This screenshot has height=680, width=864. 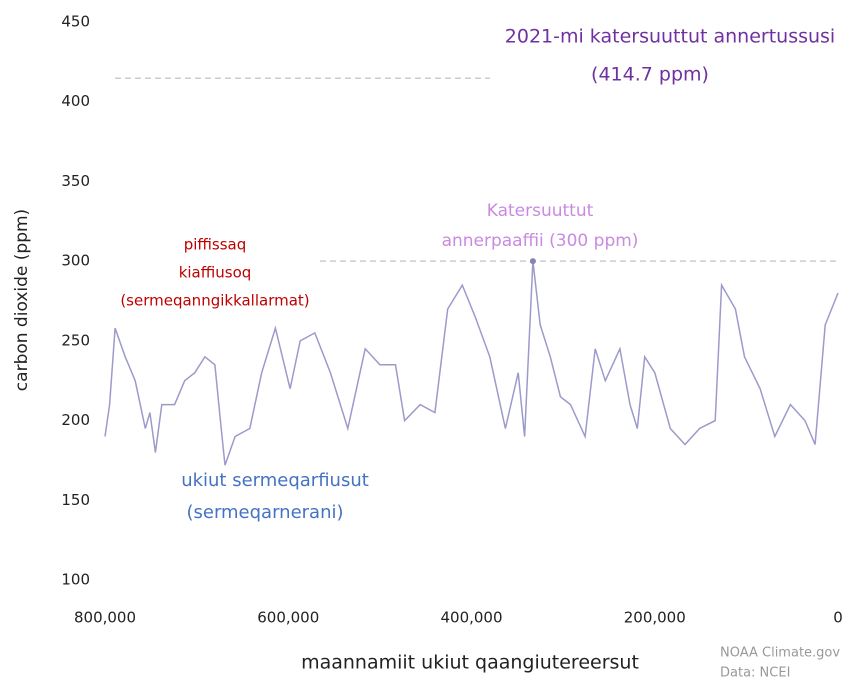 What do you see at coordinates (214, 301) in the screenshot?
I see `annotation: (sermeqanngikkallarmat)` at bounding box center [214, 301].